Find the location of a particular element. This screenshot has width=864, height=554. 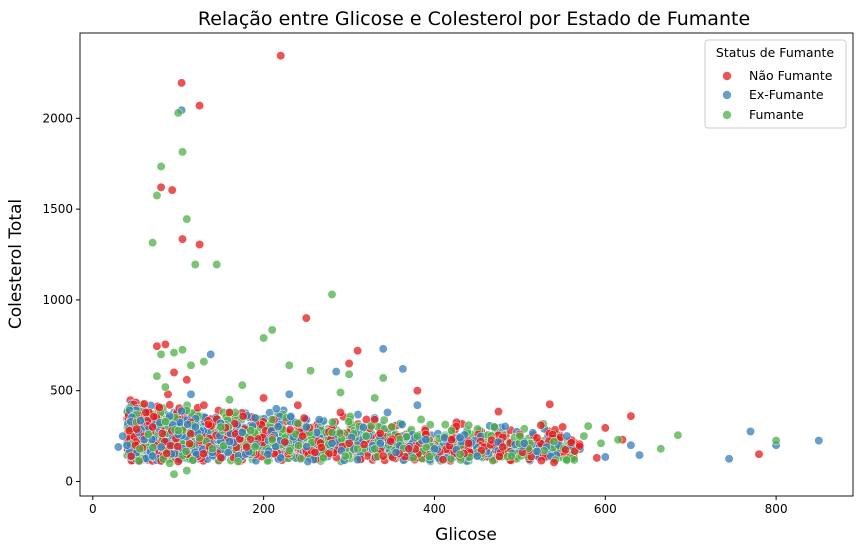

x-tick-label: 0 is located at coordinates (93, 509).